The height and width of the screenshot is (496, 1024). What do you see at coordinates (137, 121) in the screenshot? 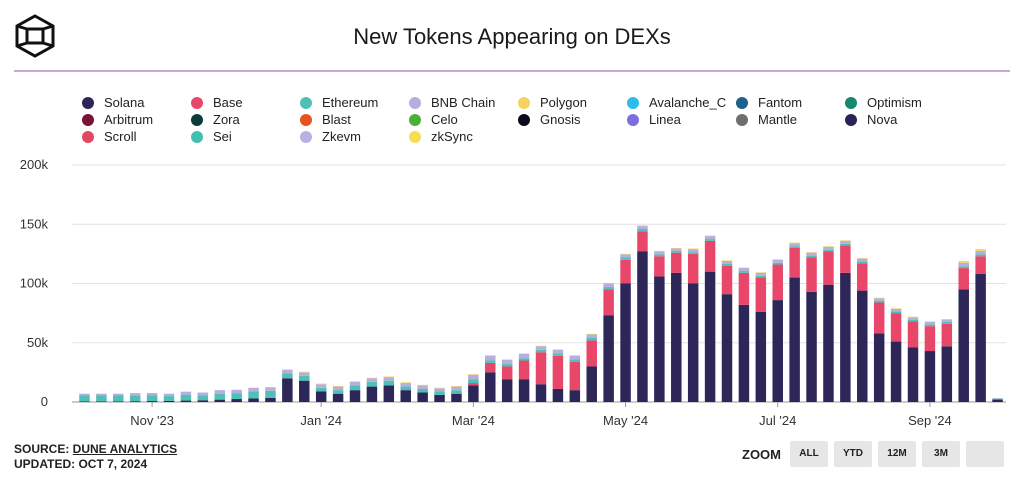
I see `legend-item-arbitrum: Arbitrum` at bounding box center [137, 121].